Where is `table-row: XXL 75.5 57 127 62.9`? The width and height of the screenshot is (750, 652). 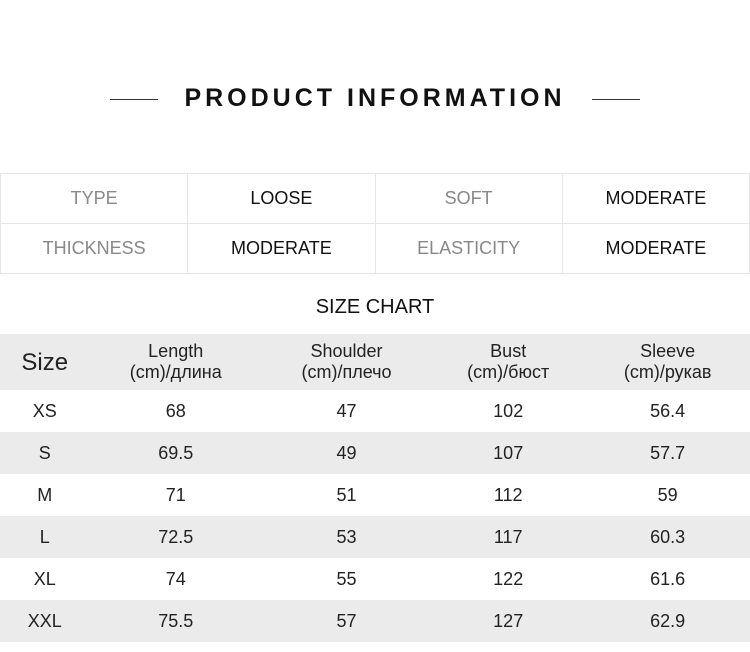 table-row: XXL 75.5 57 127 62.9 is located at coordinates (375, 621).